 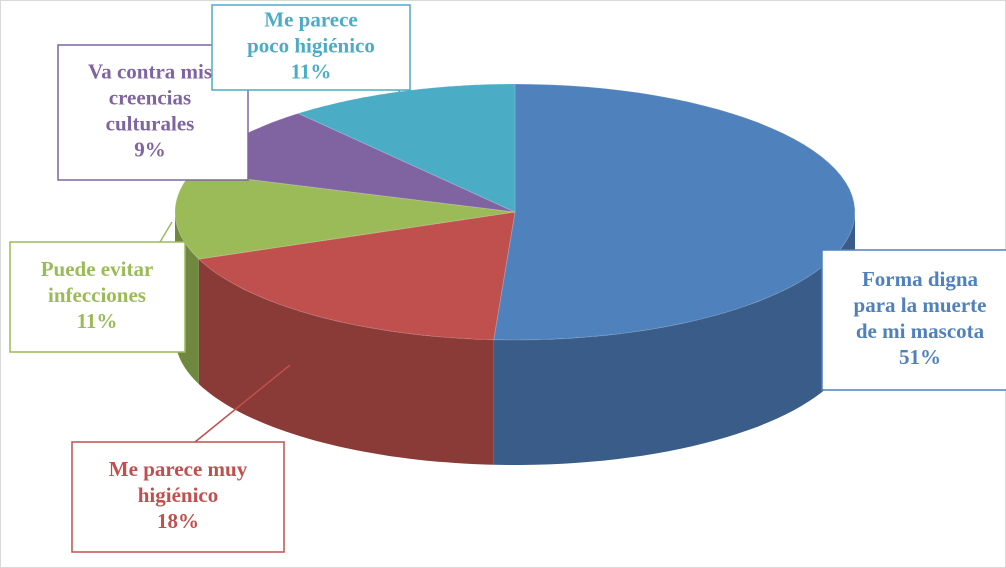 What do you see at coordinates (150, 97) in the screenshot?
I see `category-label: Va contra mis creencias culturales` at bounding box center [150, 97].